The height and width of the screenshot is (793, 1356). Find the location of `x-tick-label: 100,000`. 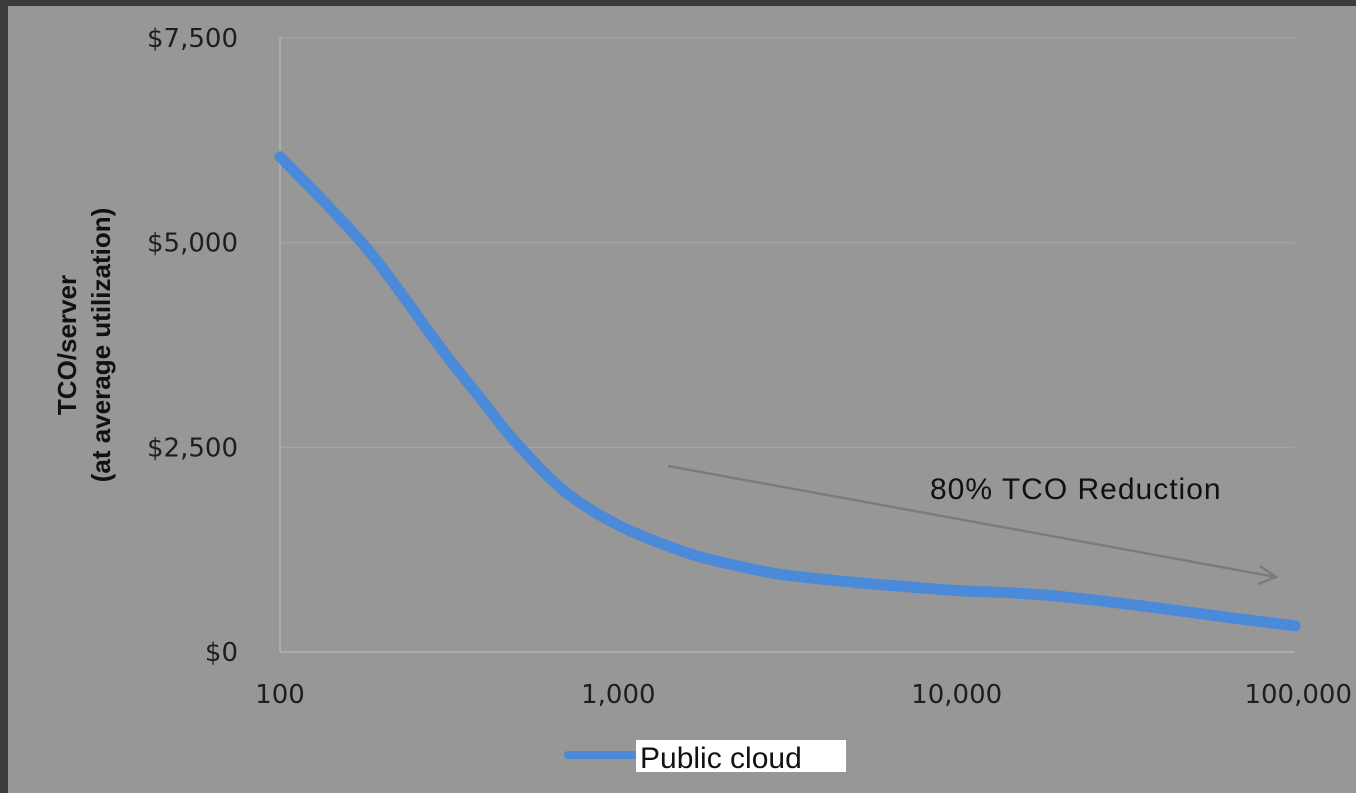

x-tick-label: 100,000 is located at coordinates (1298, 695).